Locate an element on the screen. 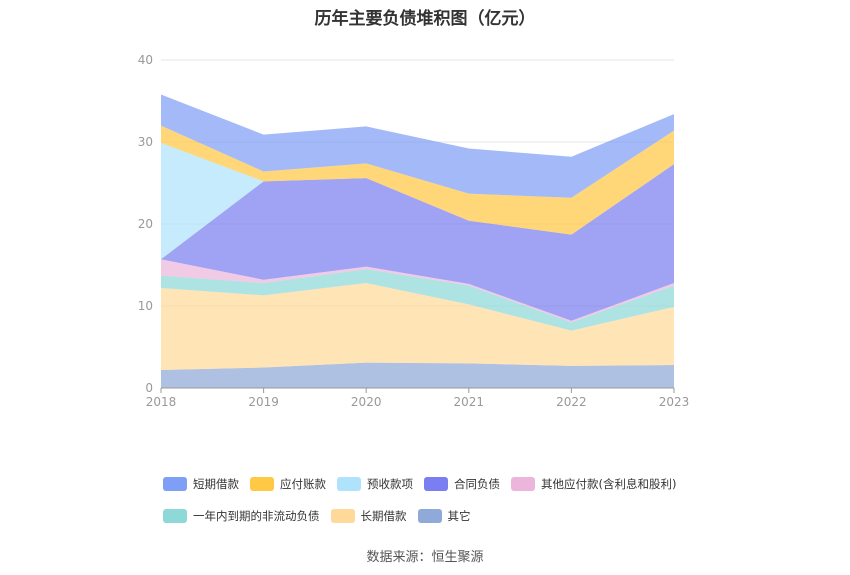 The height and width of the screenshot is (575, 850). legend-label: 长期借款 is located at coordinates (383, 516).